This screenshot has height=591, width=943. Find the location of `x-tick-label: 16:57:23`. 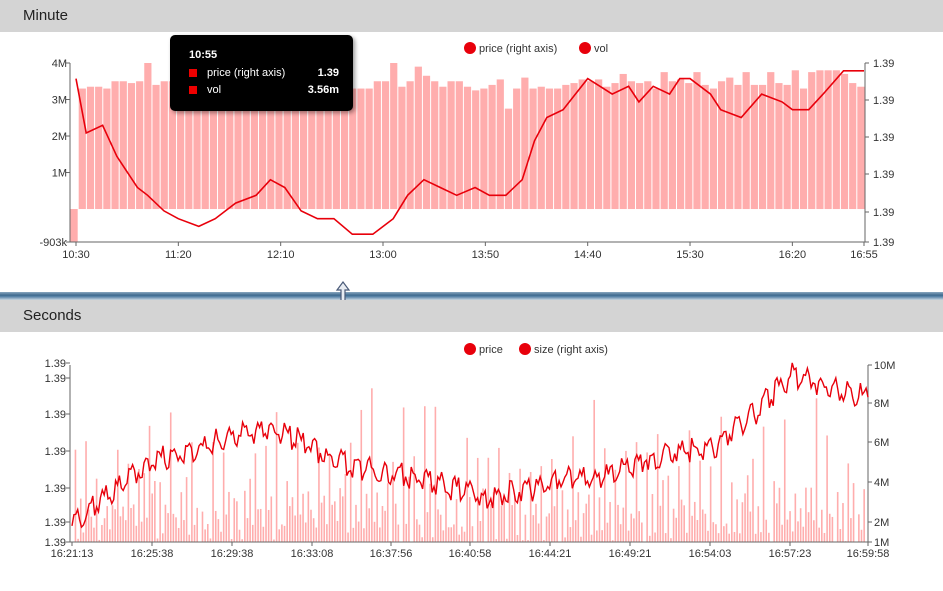

x-tick-label: 16:57:23 is located at coordinates (790, 554).